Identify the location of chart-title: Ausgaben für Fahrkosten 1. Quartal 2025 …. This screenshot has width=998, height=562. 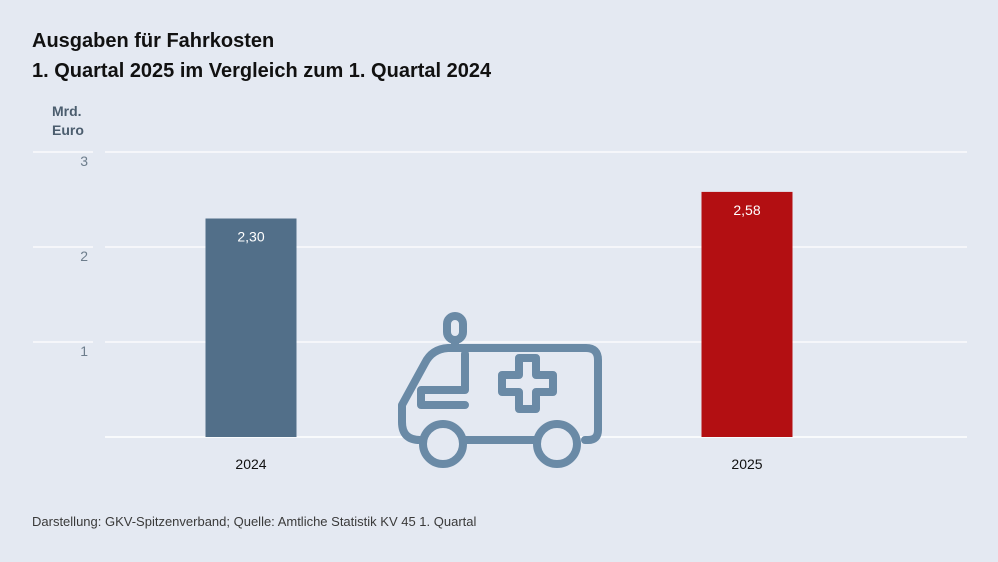
(261, 56).